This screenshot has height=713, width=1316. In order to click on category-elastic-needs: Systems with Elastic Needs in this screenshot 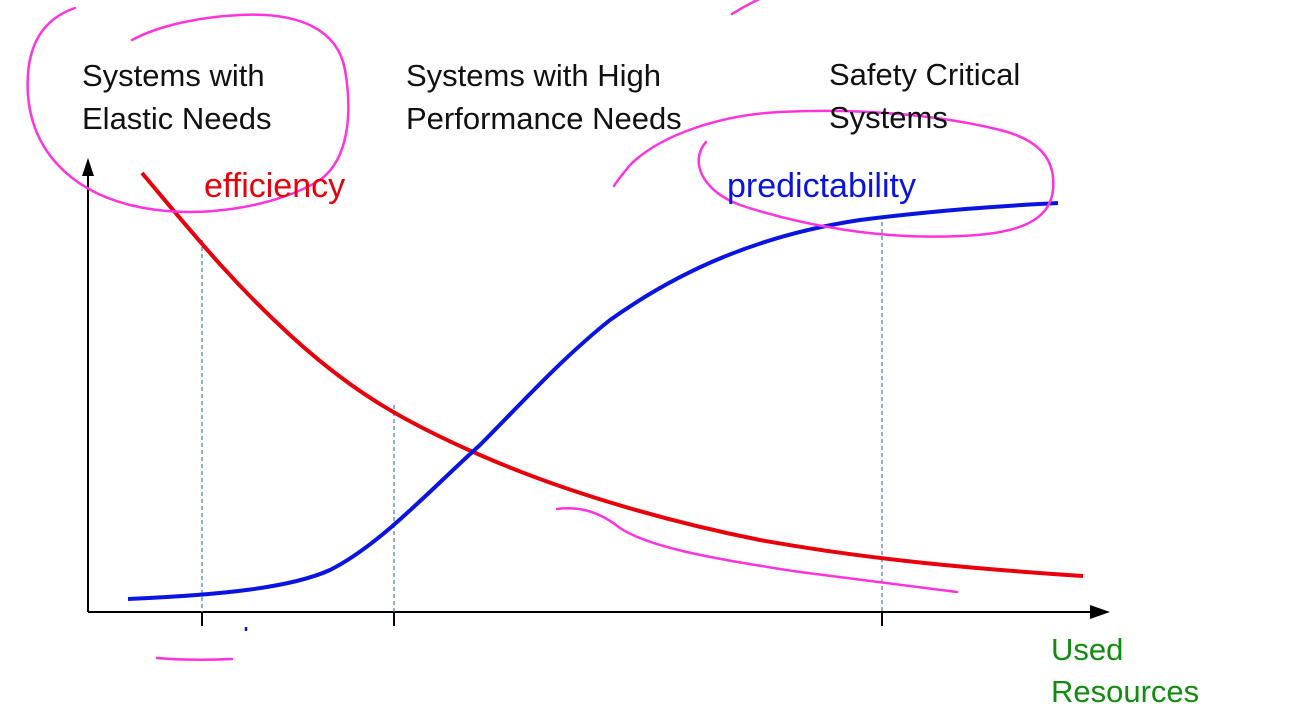, I will do `click(177, 97)`.